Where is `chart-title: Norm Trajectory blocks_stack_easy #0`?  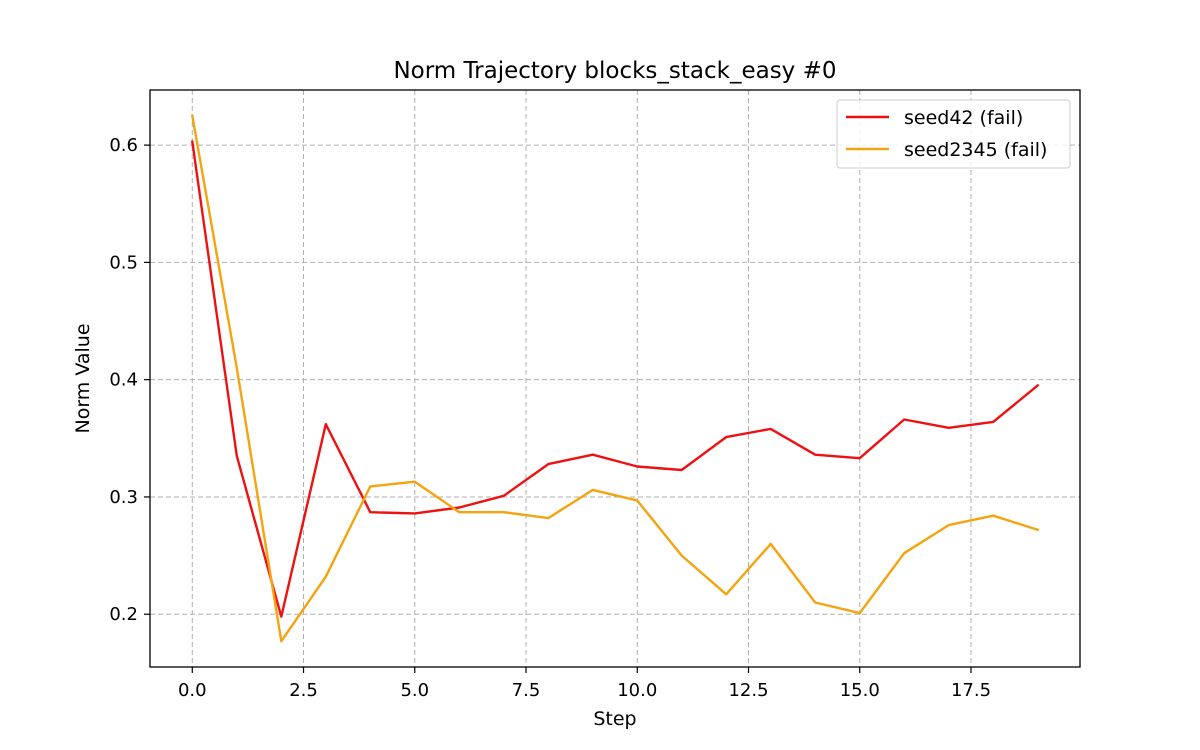 chart-title: Norm Trajectory blocks_stack_easy #0 is located at coordinates (614, 71).